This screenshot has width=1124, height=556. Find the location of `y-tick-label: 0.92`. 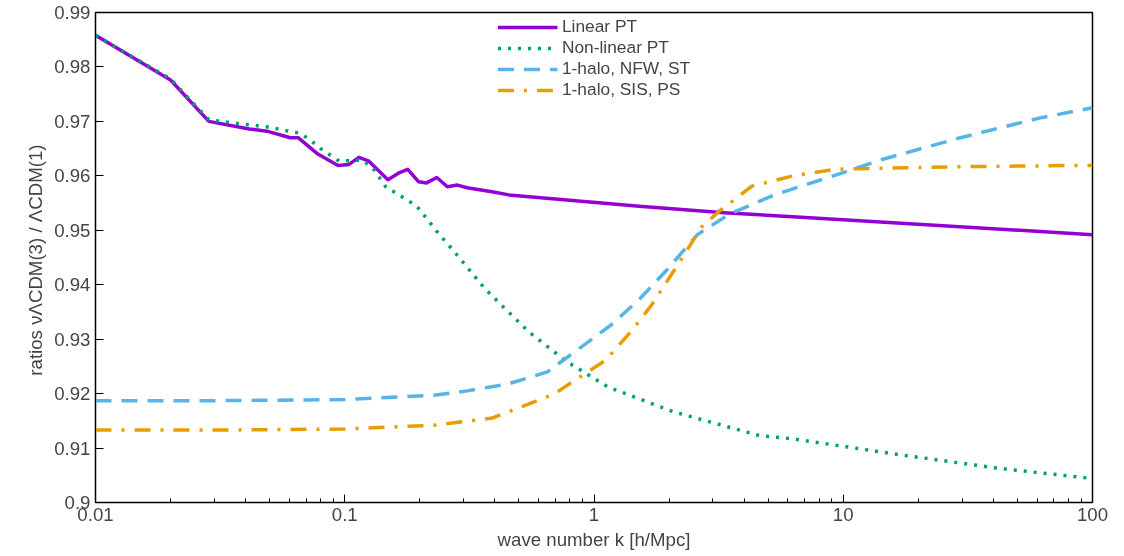

y-tick-label: 0.92 is located at coordinates (72, 394).